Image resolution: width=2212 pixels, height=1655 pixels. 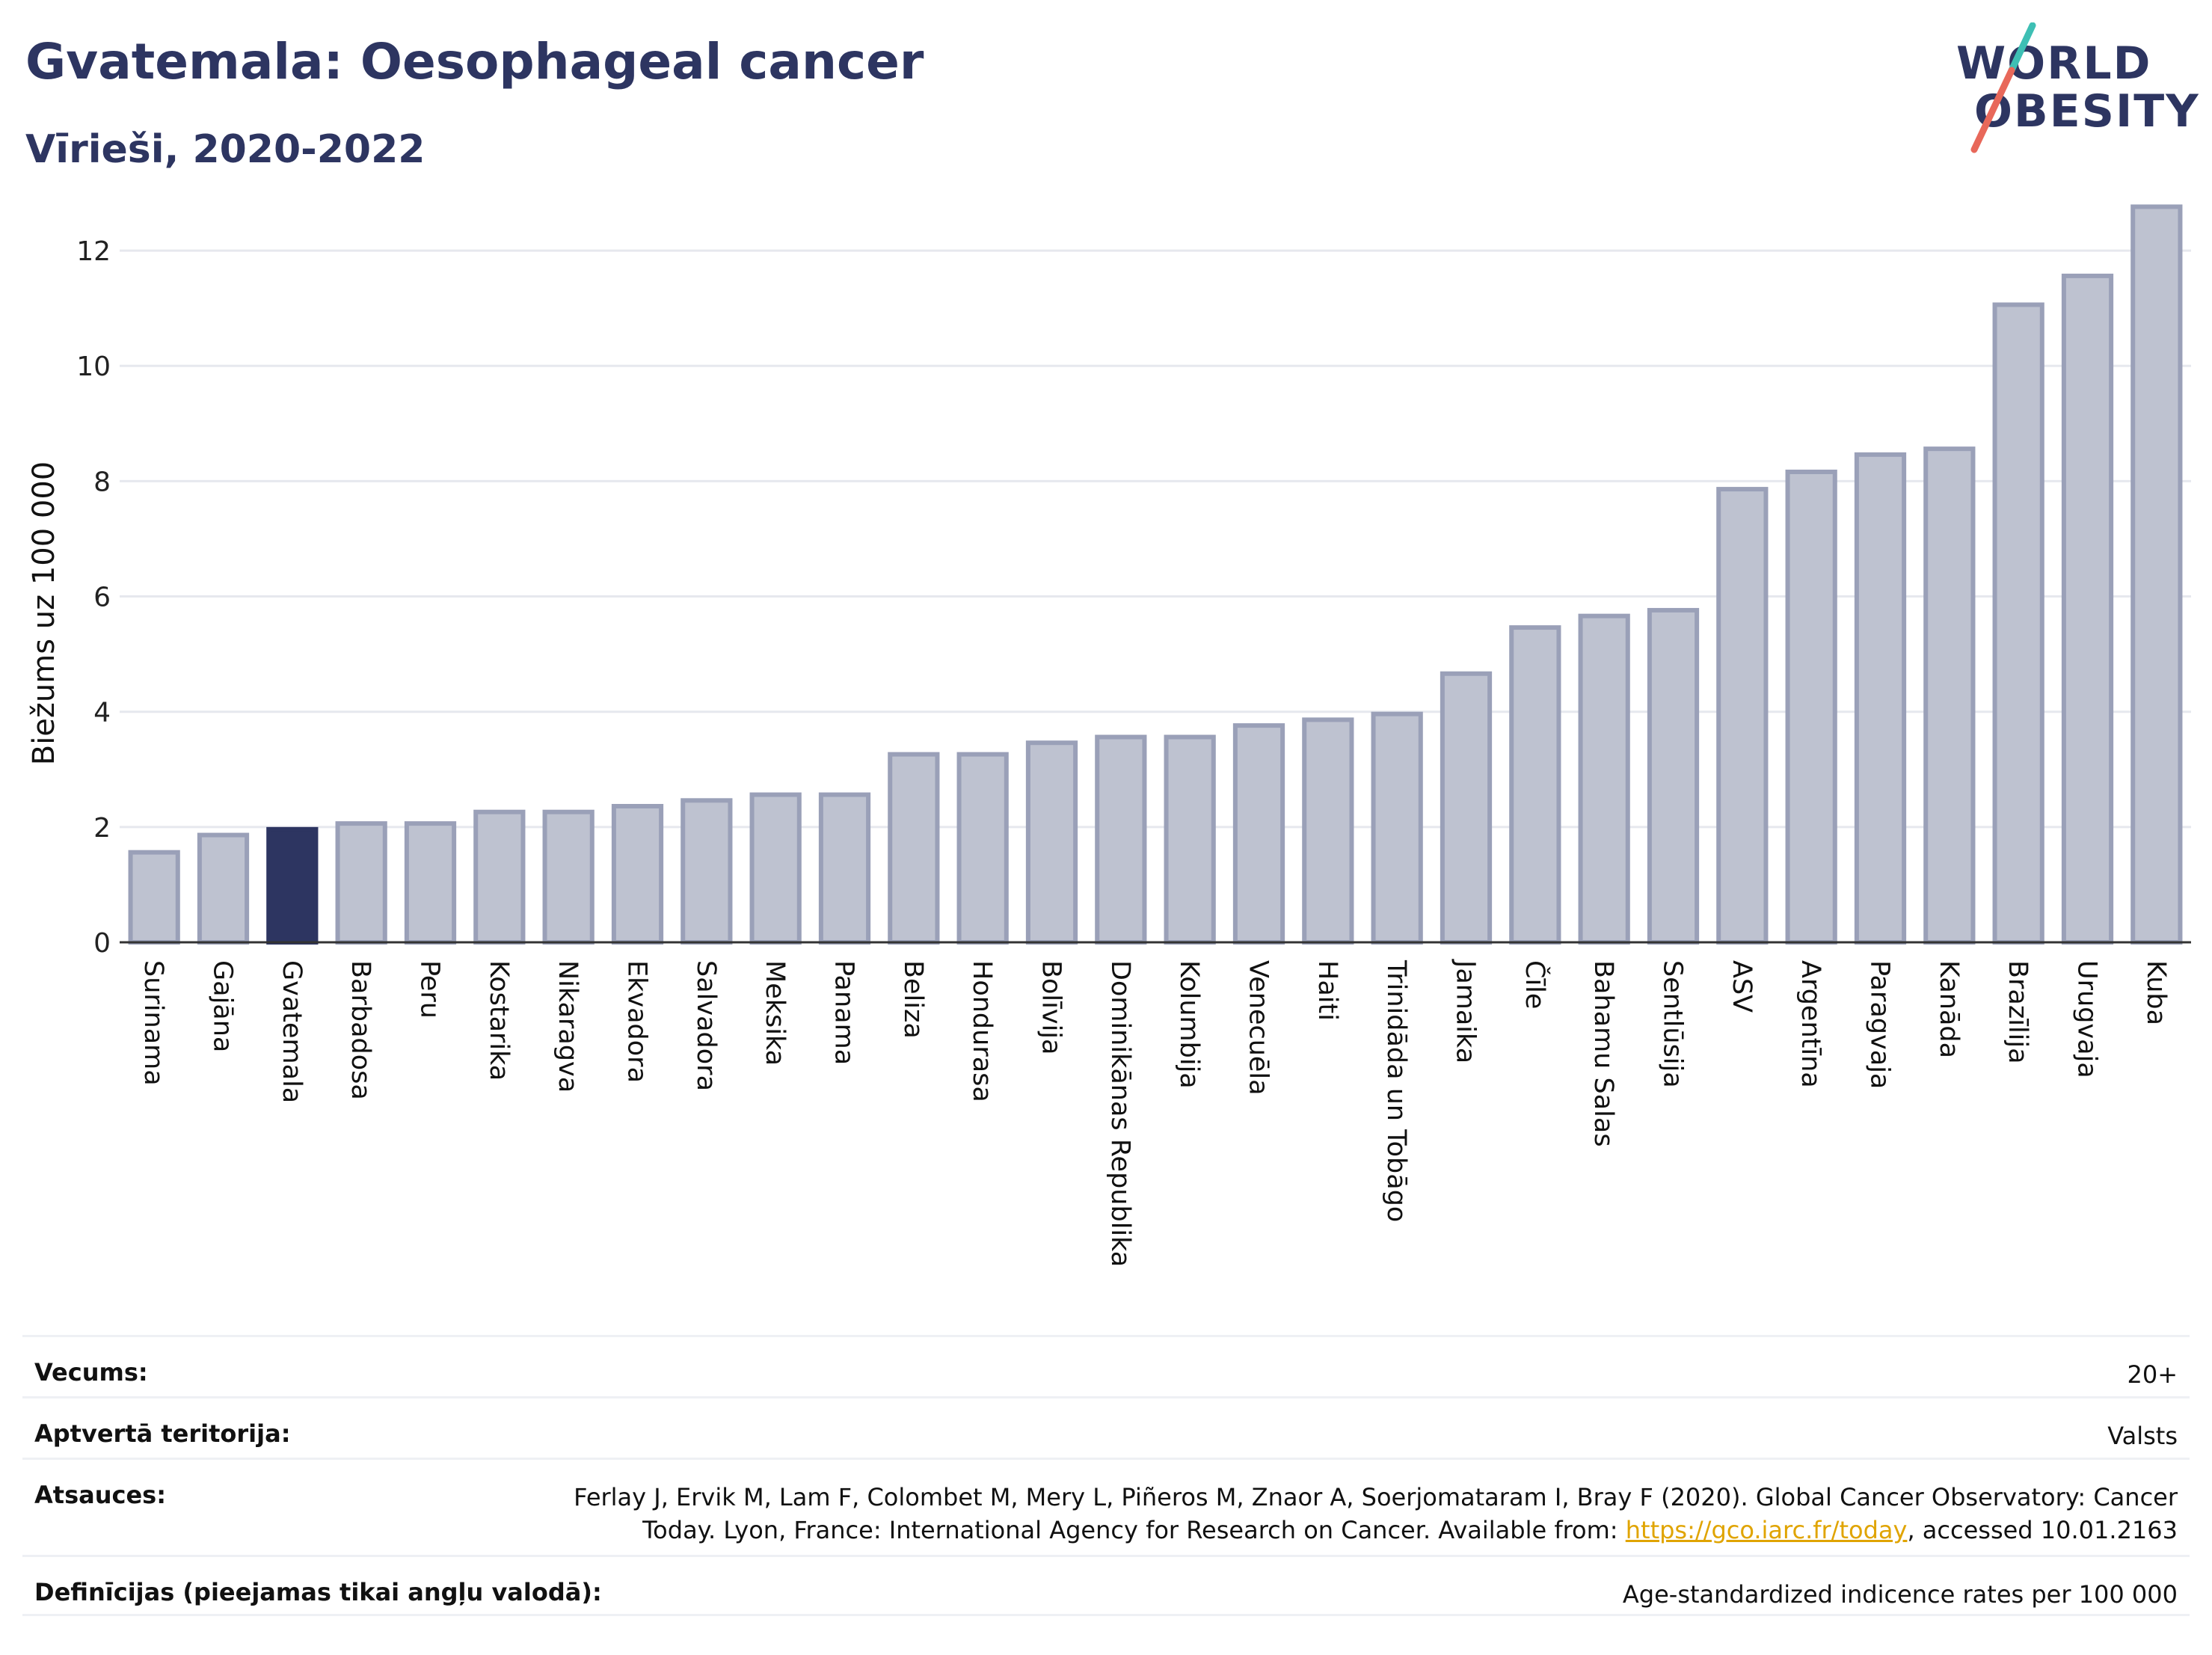 I want to click on x-tick-label: Kolumbija, so click(x=1189, y=1024).